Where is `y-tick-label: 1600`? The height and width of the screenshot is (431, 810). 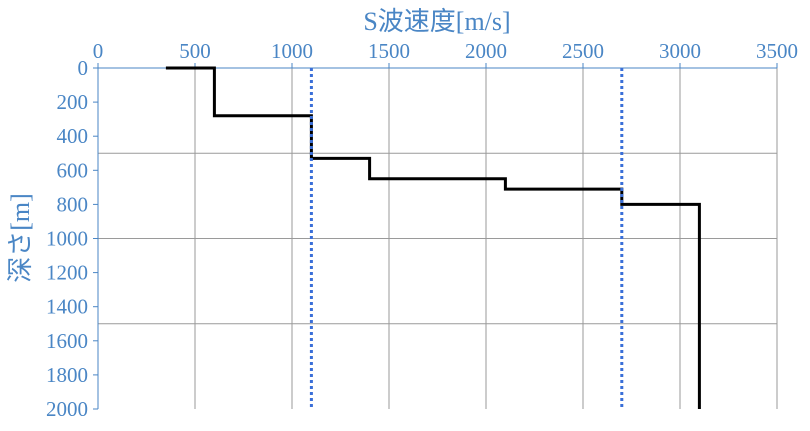
y-tick-label: 1600 is located at coordinates (67, 341).